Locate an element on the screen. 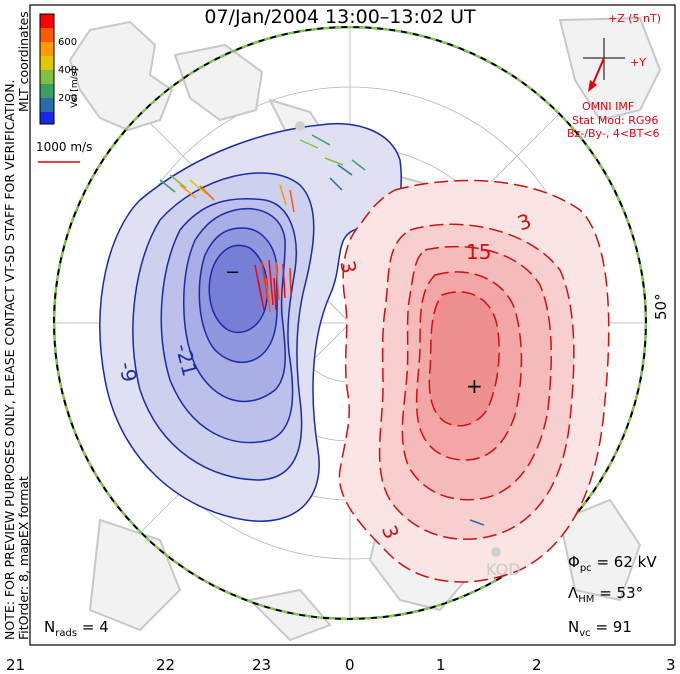 Image resolution: width=680 pixels, height=674 pixels. radar-site-marker is located at coordinates (300, 126).